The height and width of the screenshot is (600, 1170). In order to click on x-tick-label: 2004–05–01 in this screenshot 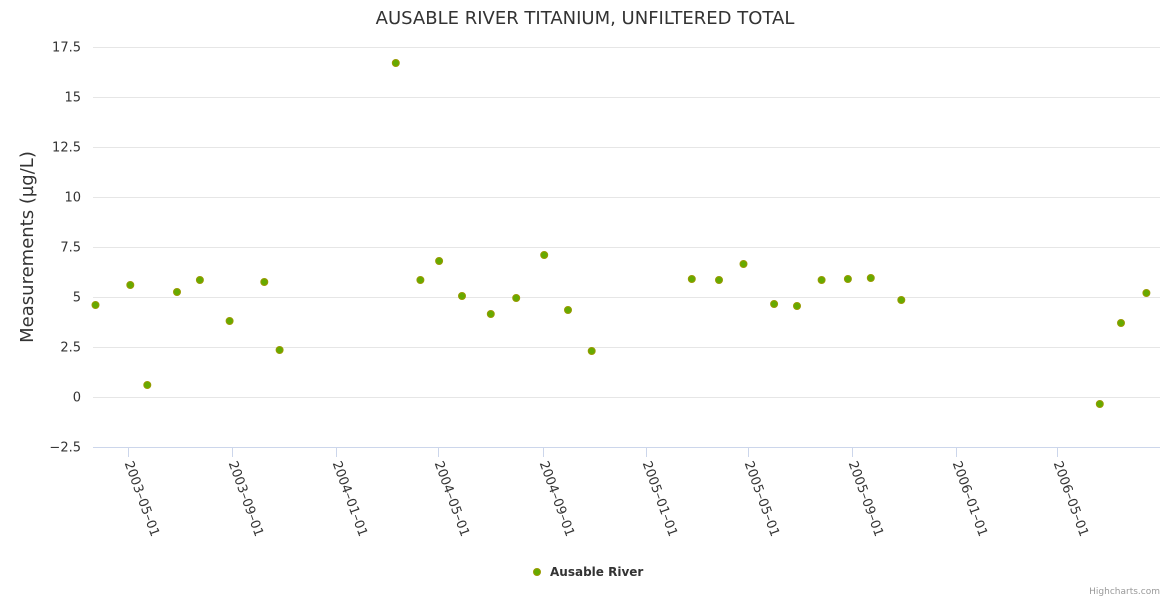, I will do `click(451, 499)`.